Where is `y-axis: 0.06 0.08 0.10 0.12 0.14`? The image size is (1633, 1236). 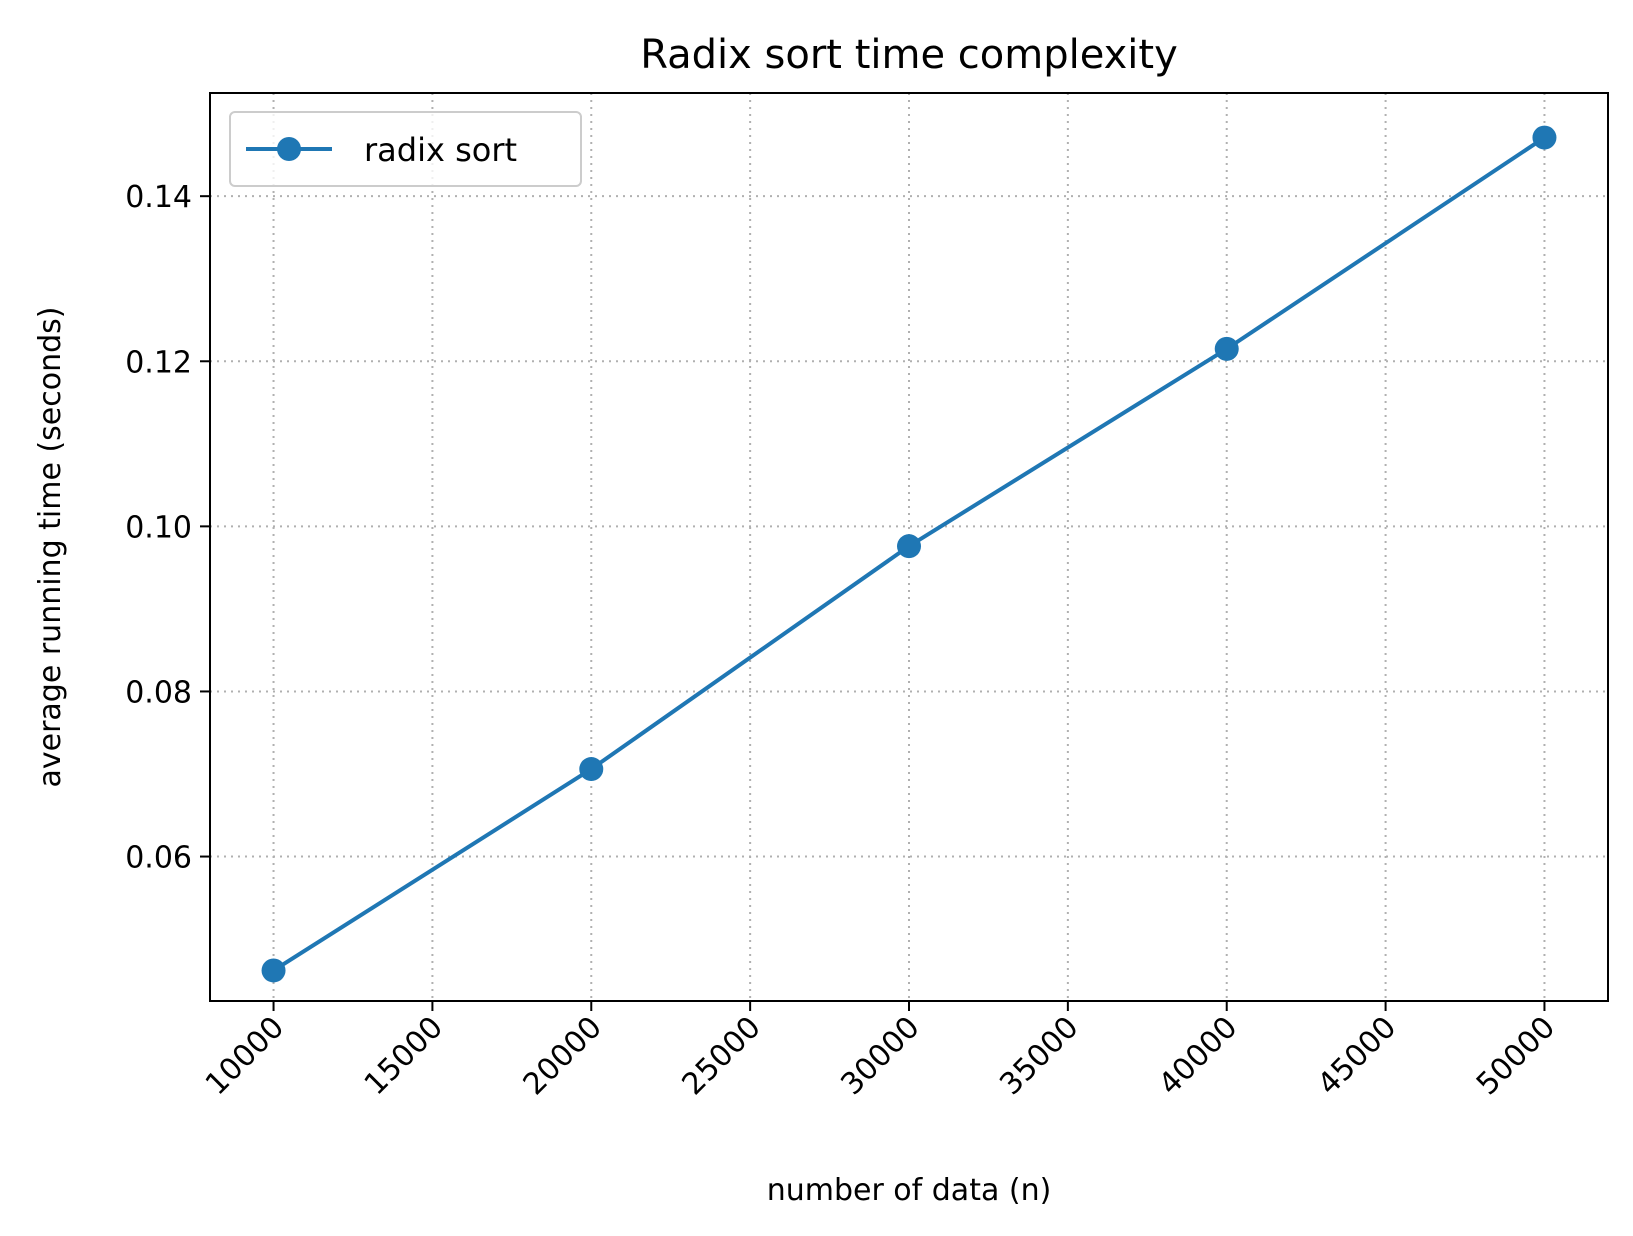
y-axis: 0.06 0.08 0.10 0.12 0.14 is located at coordinates (167, 528).